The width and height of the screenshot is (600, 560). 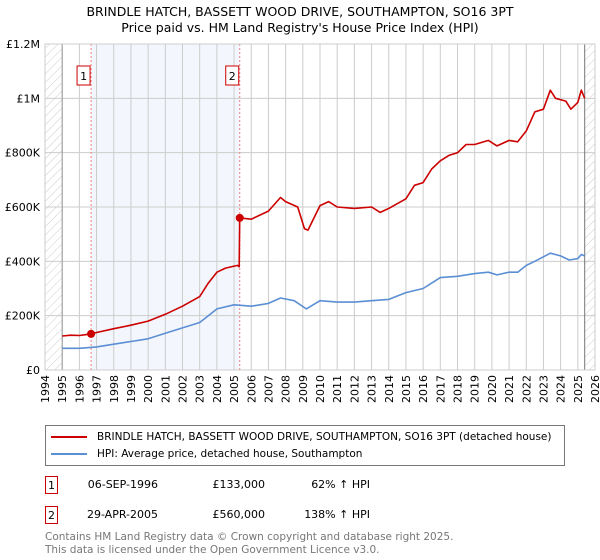 What do you see at coordinates (251, 389) in the screenshot?
I see `x-tick-label: 2006` at bounding box center [251, 389].